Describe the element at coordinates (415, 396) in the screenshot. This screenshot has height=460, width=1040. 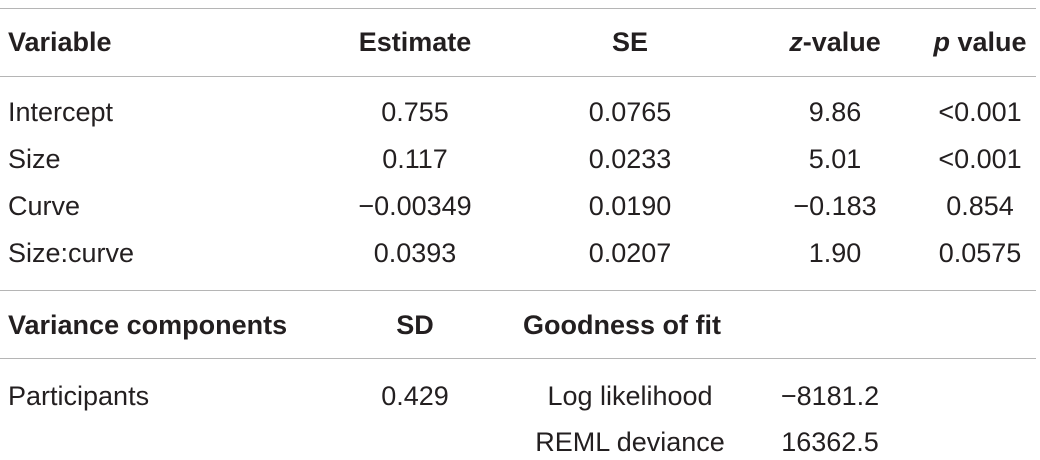
I see `row-sd: 0.429` at that location.